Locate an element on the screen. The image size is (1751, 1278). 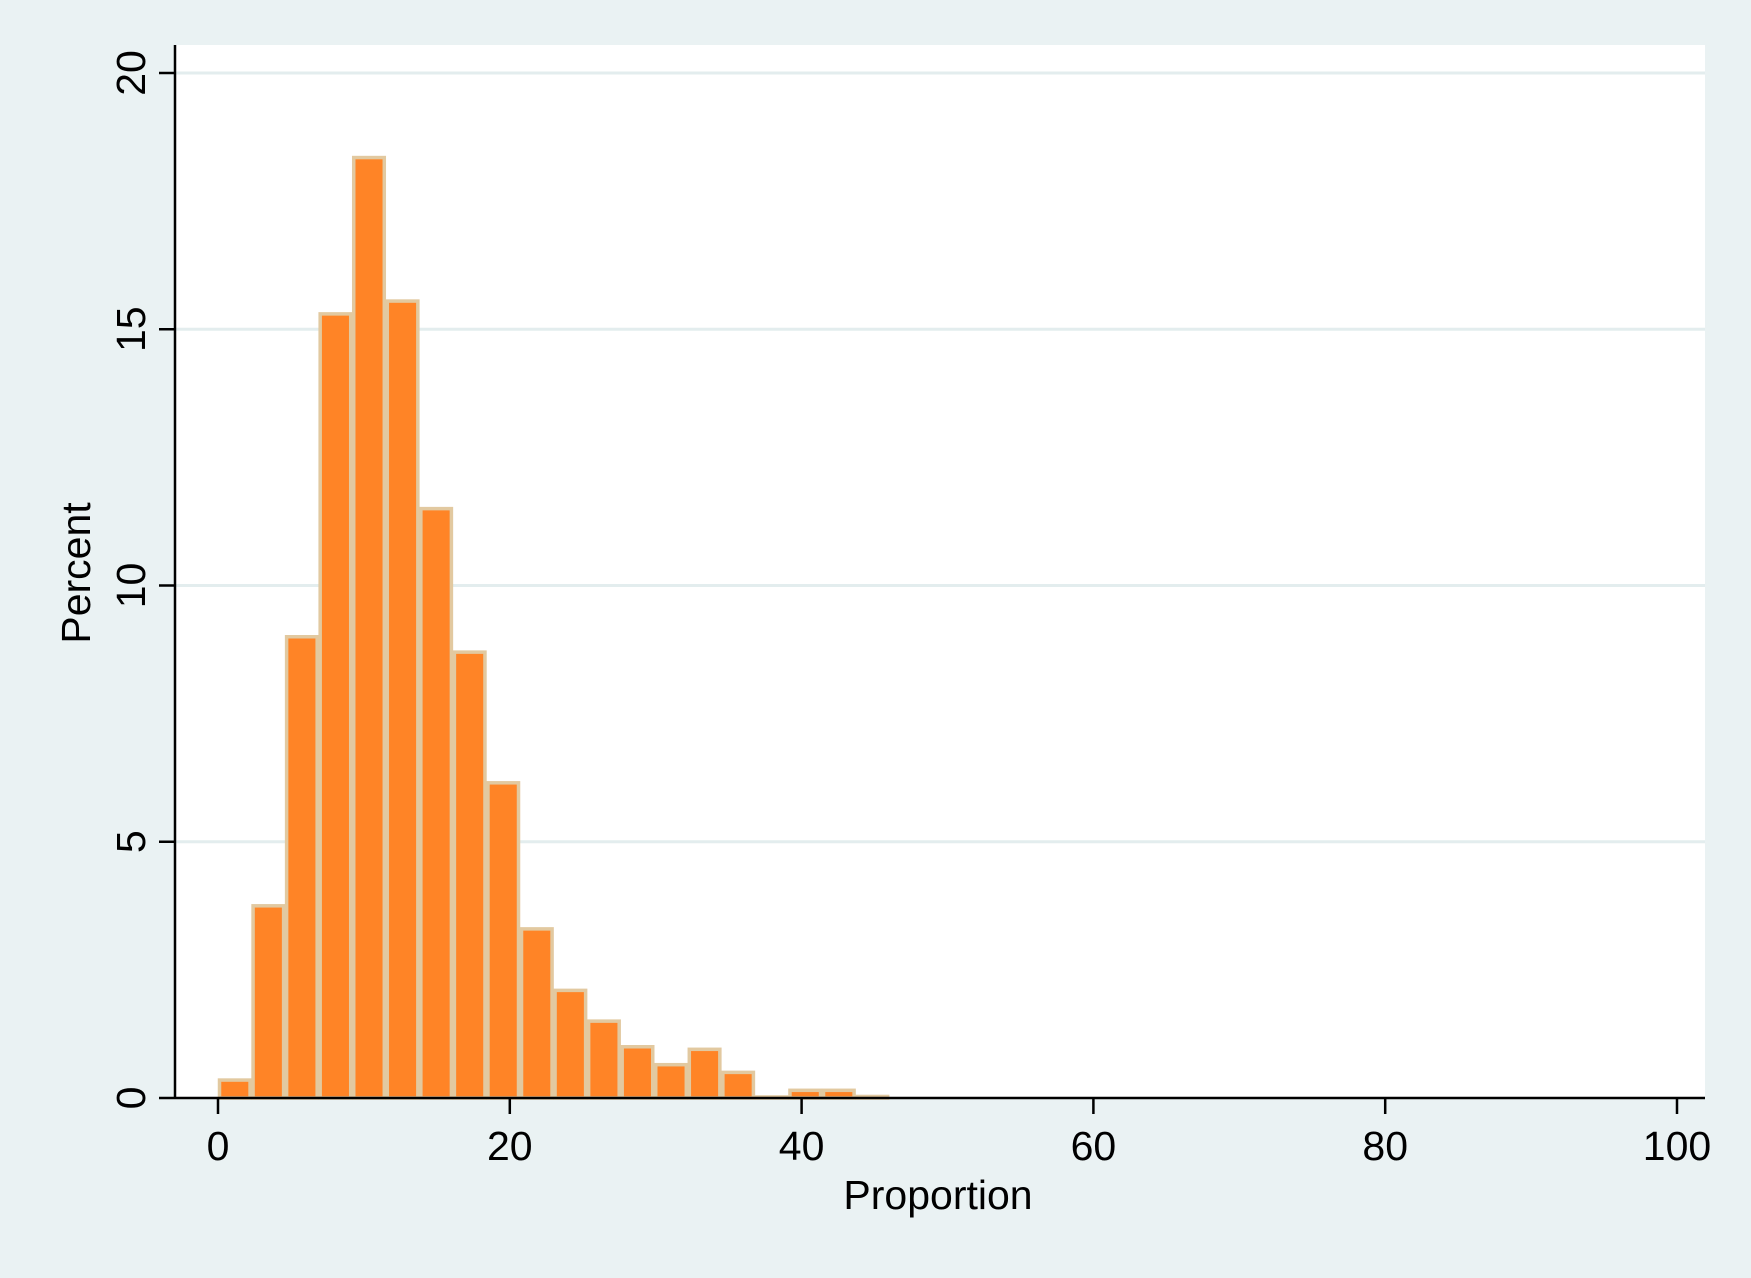
x-tick-label: 40 is located at coordinates (802, 1146).